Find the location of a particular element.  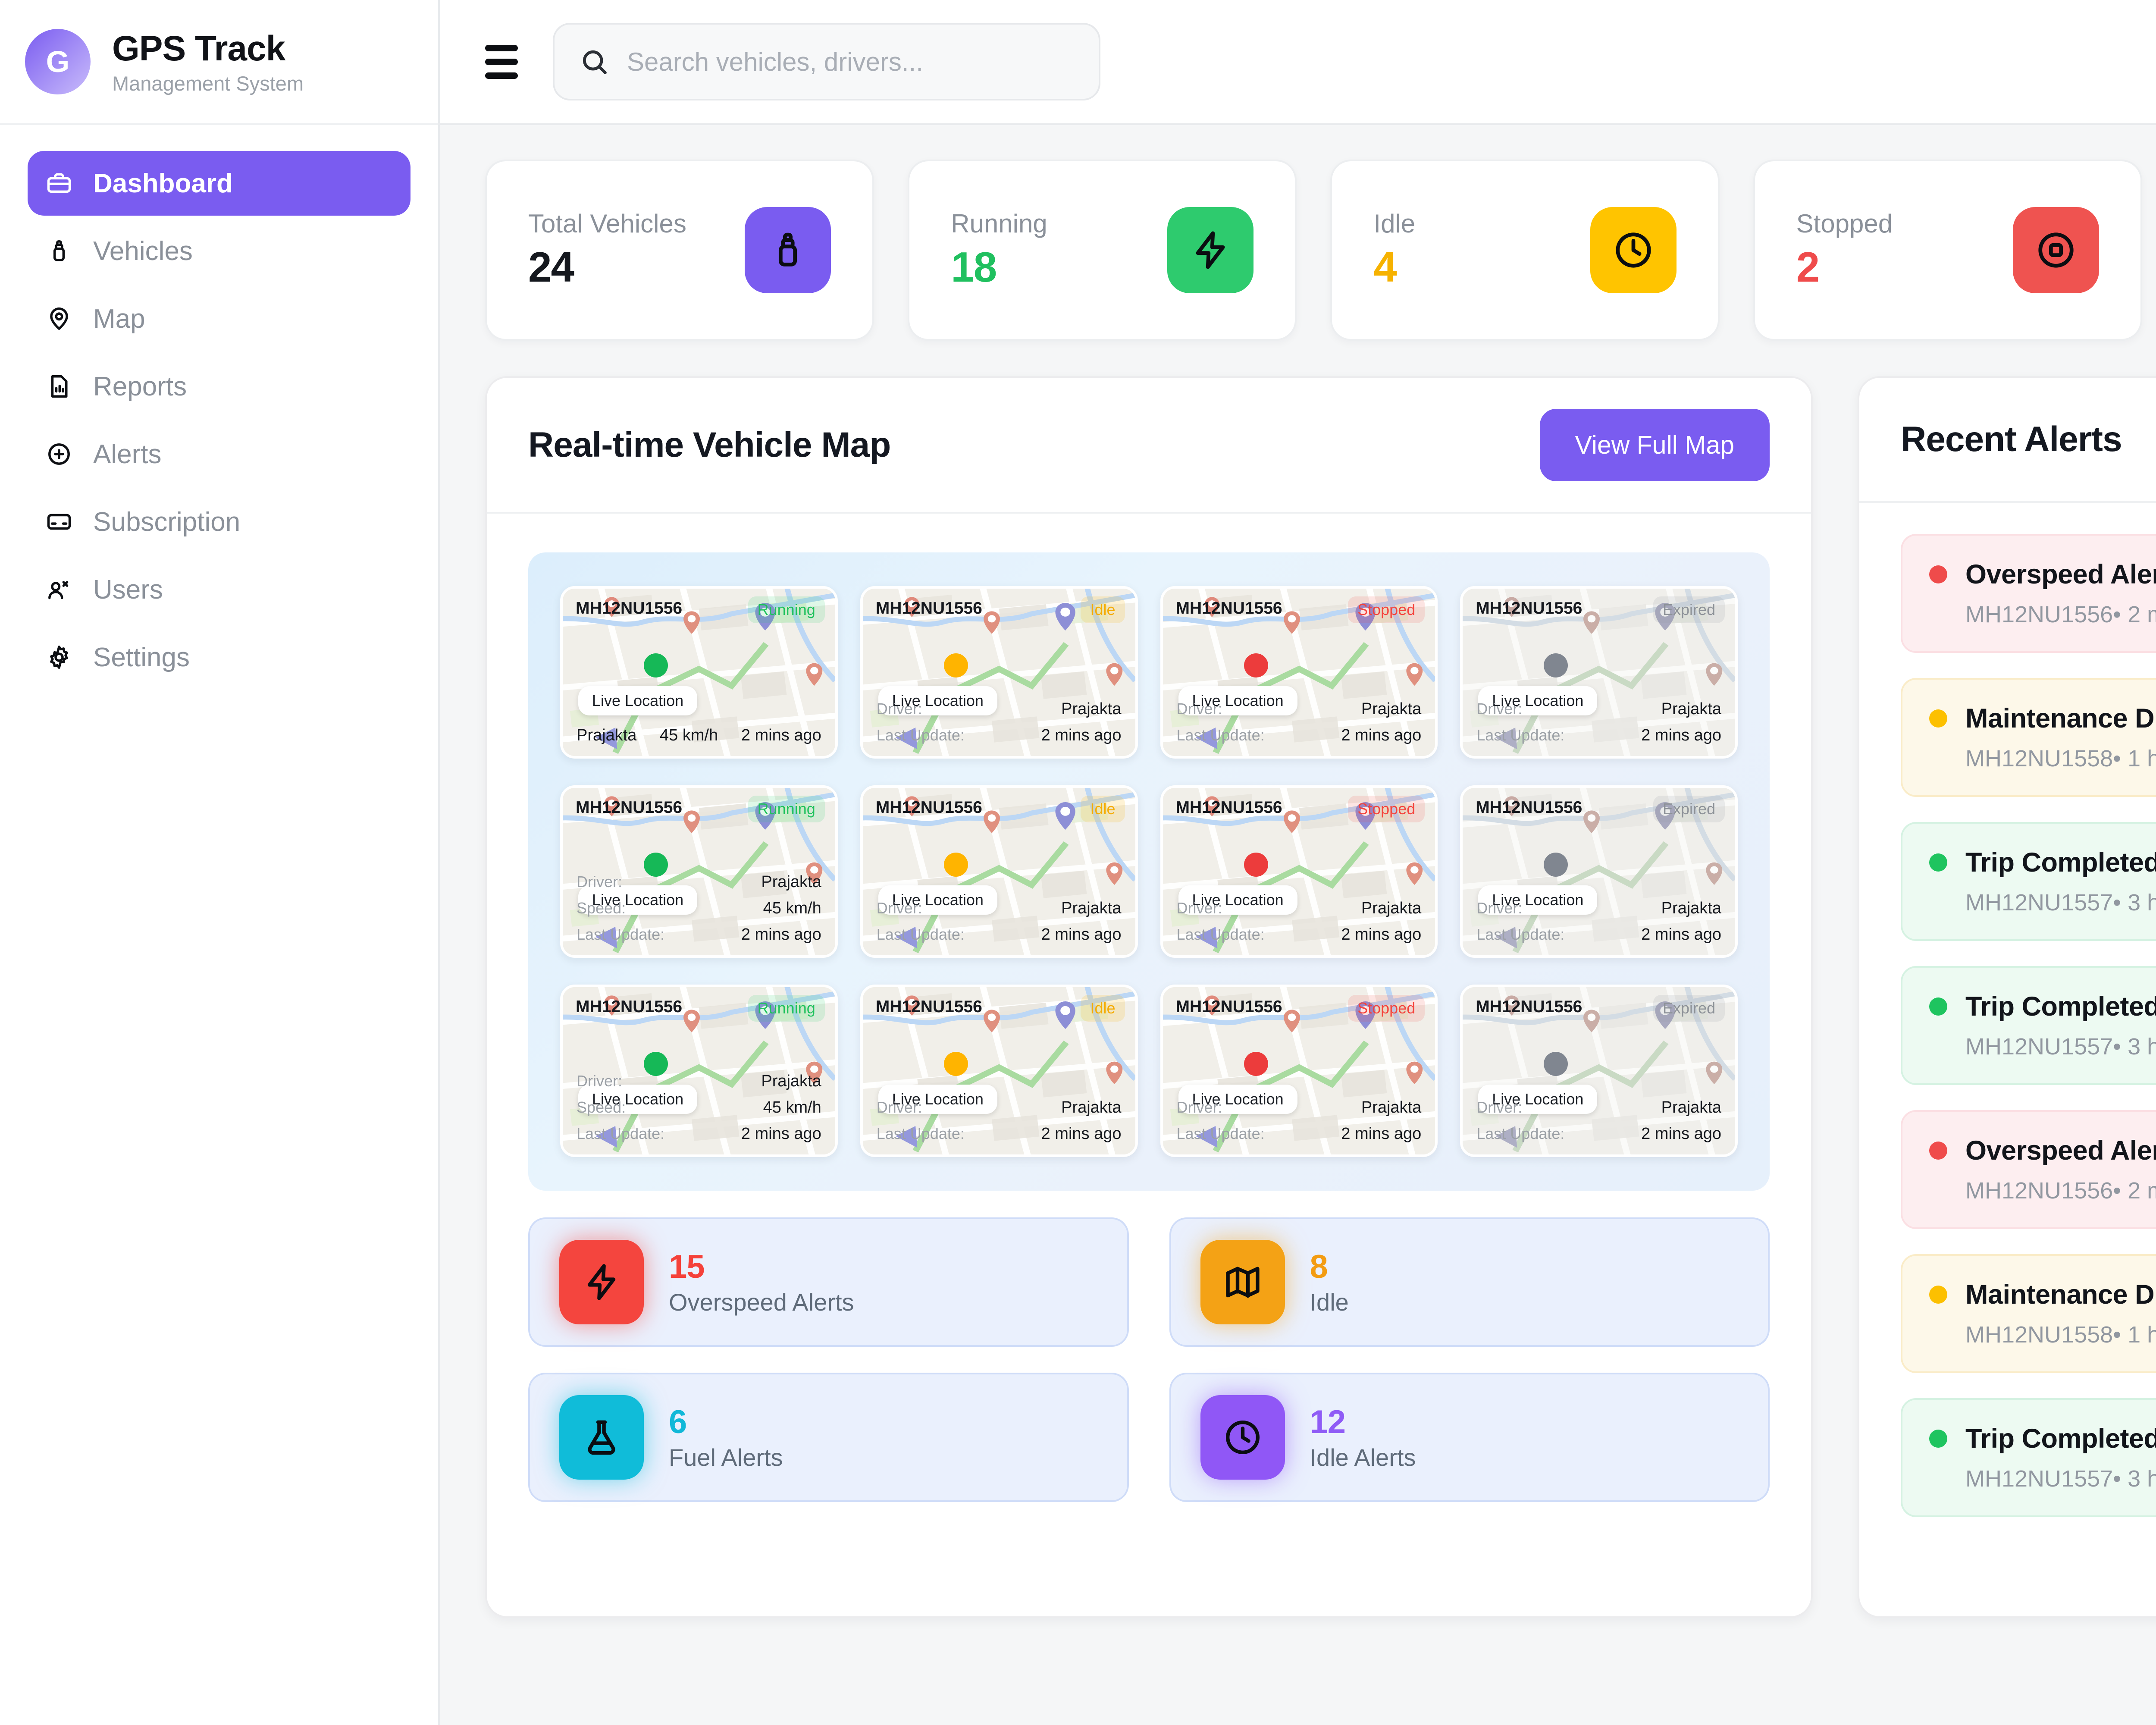

stat-card-running: Running 18 is located at coordinates (1102, 251).